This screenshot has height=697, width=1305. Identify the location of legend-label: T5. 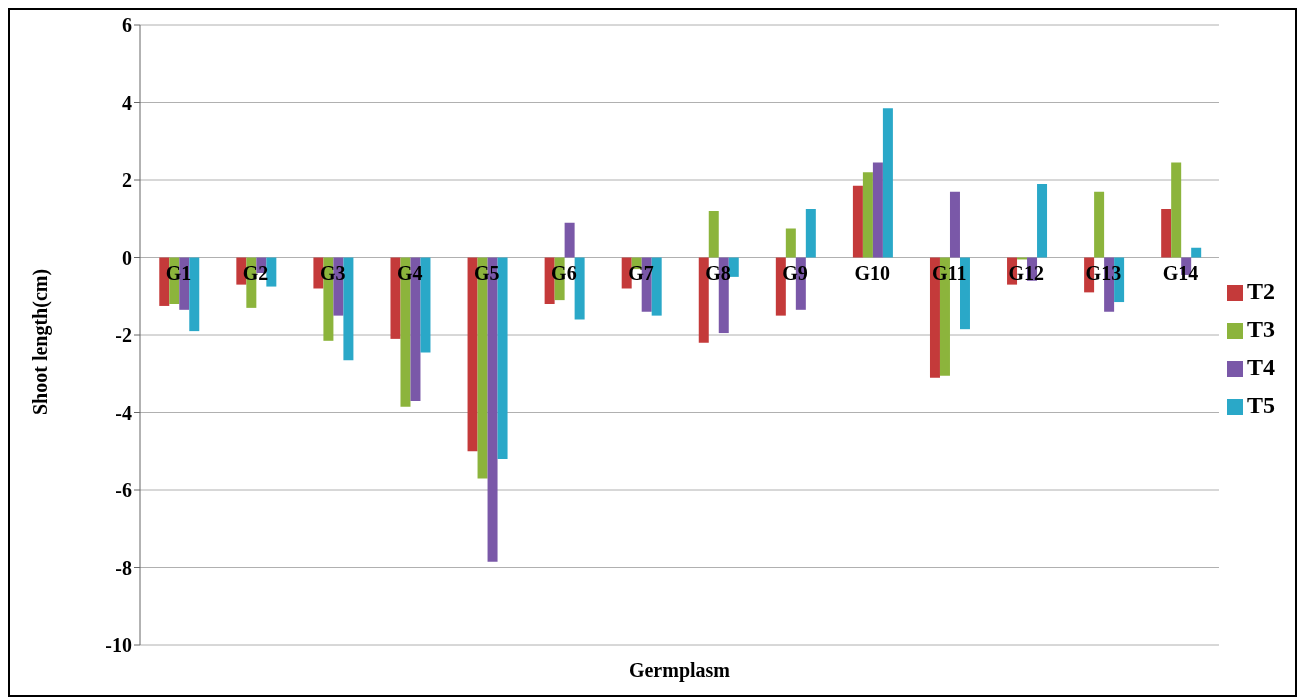
(1260, 404).